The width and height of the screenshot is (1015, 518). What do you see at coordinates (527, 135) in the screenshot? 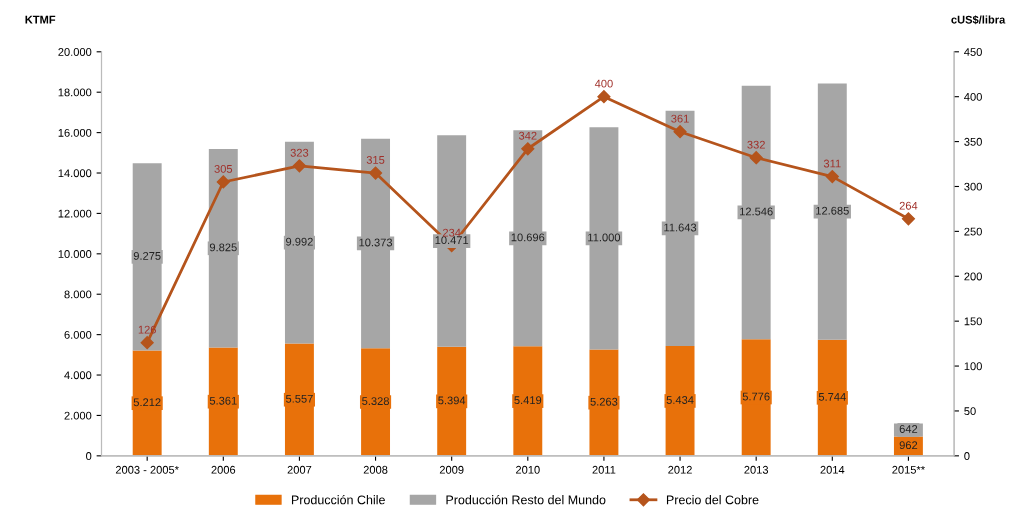
I see `data-label: 342` at bounding box center [527, 135].